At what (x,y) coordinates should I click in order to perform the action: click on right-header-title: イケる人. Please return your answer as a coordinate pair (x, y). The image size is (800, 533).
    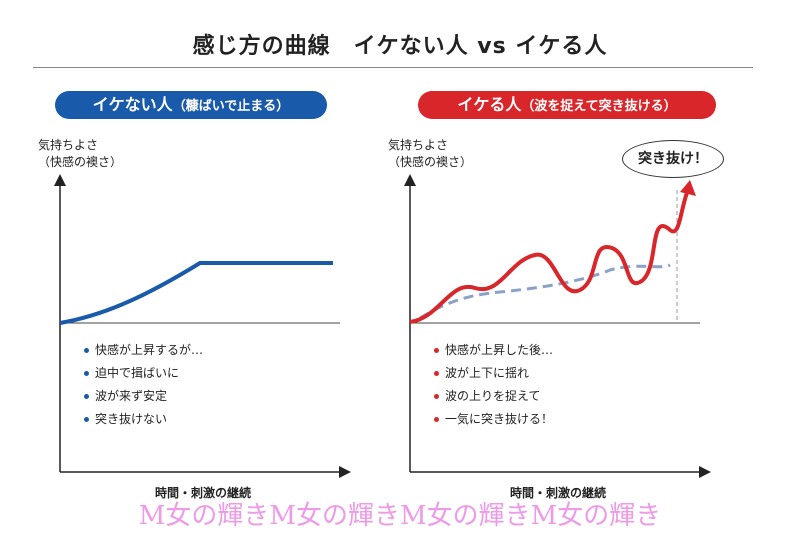
    Looking at the image, I should click on (489, 104).